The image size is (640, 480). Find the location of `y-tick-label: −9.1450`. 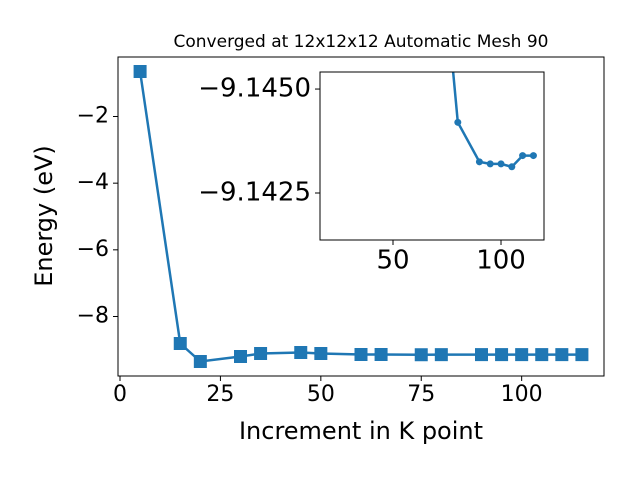

y-tick-label: −9.1450 is located at coordinates (254, 89).